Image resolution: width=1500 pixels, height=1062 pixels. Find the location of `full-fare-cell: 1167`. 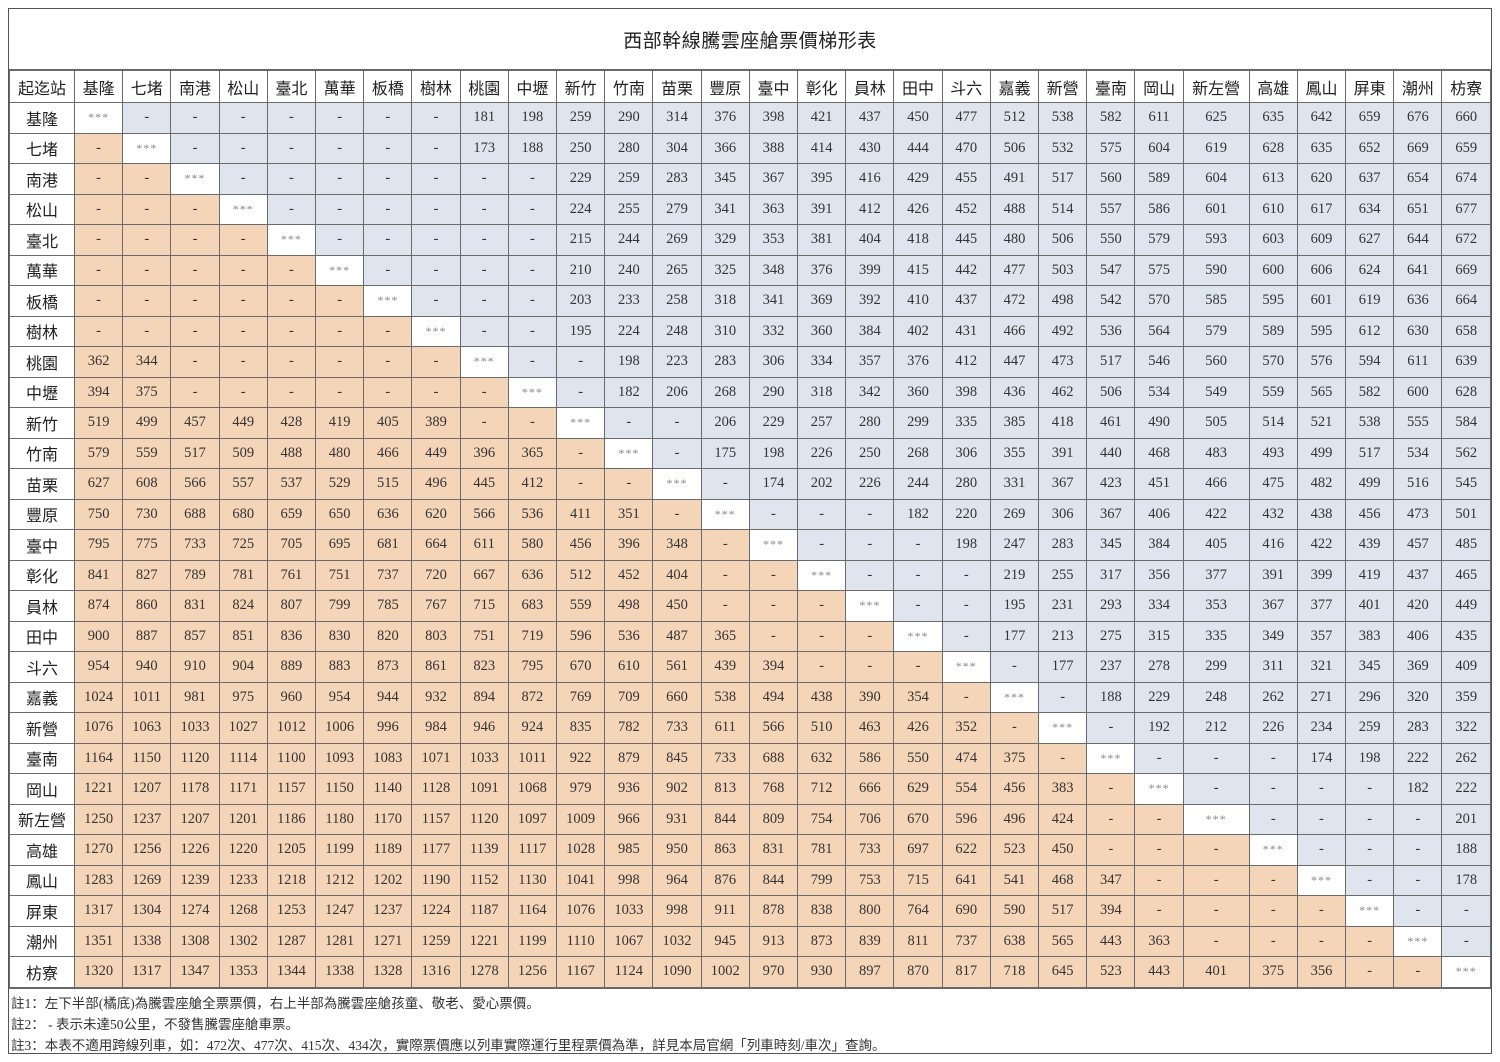

full-fare-cell: 1167 is located at coordinates (581, 972).